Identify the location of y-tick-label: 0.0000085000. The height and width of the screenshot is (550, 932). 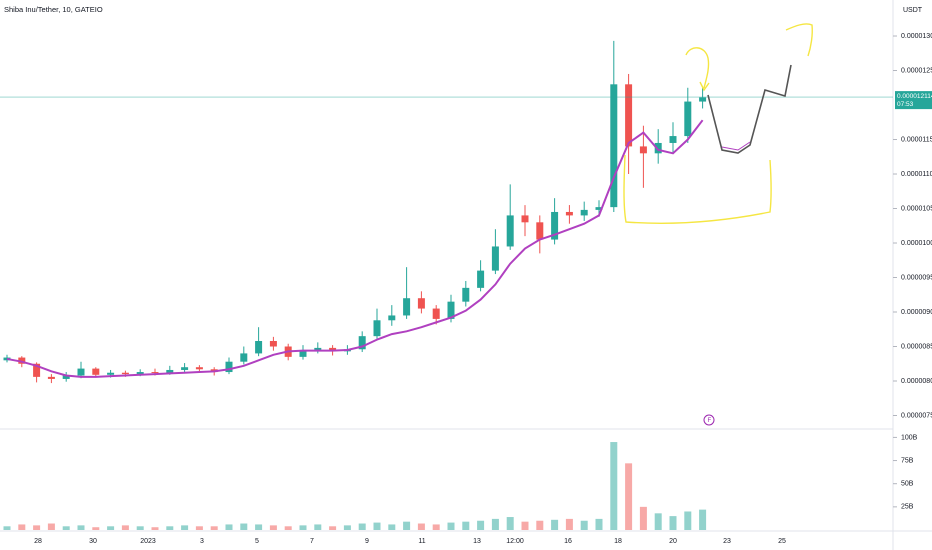
(916, 346).